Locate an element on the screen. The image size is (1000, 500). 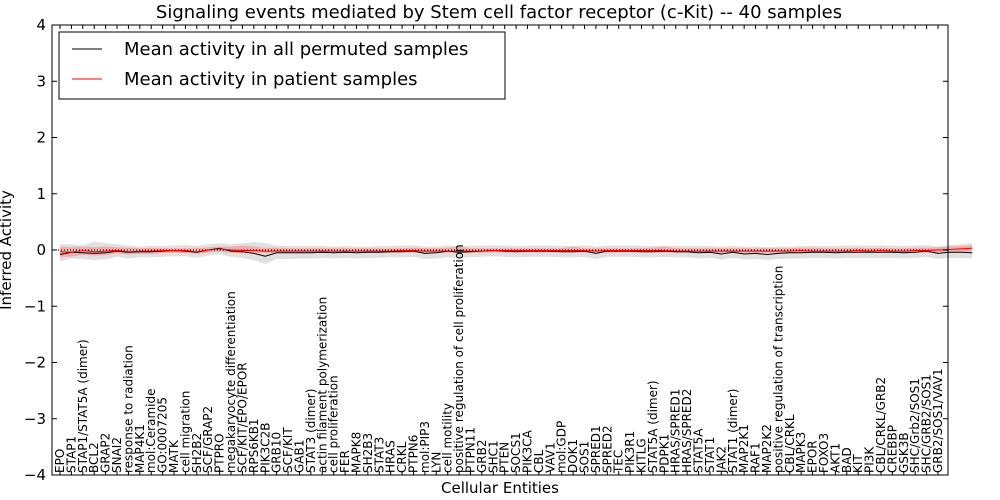
x-tick-label: cell proliferation is located at coordinates (334, 424).